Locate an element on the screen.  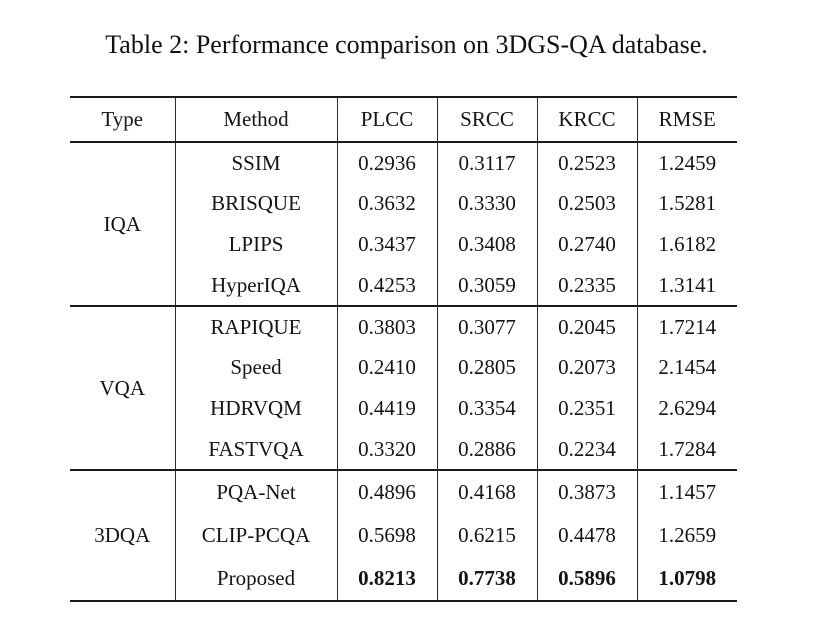
table-header: Type Method PLCC SRCC KRCC RMSE is located at coordinates (403, 119).